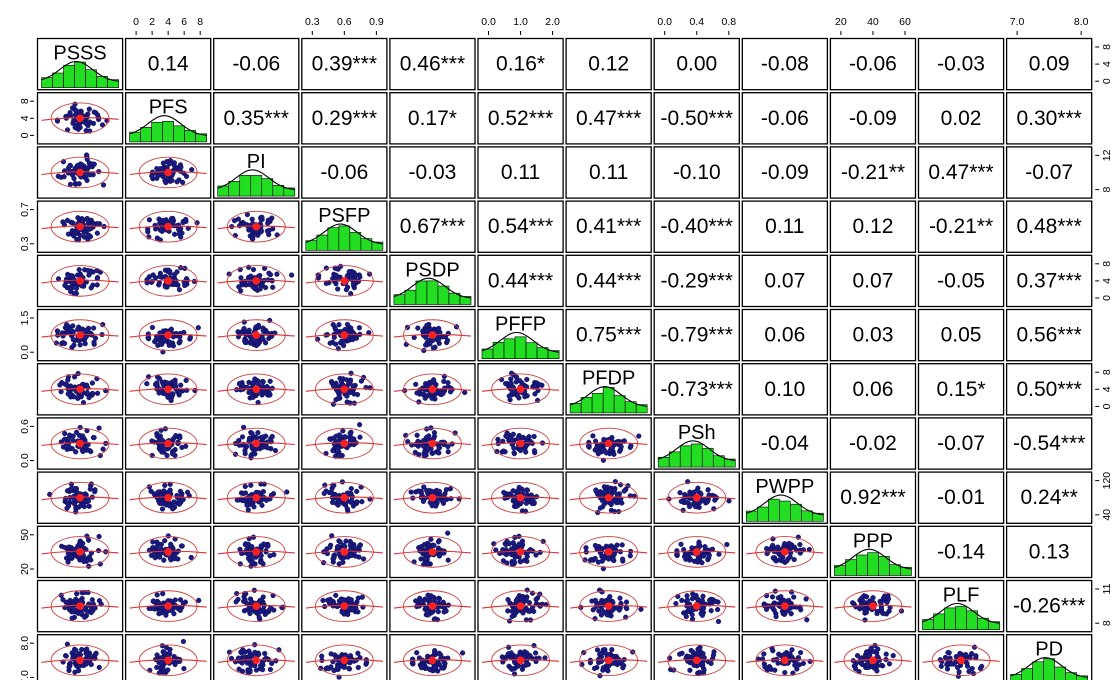  What do you see at coordinates (344, 281) in the screenshot?
I see `panel-r4-c3` at bounding box center [344, 281].